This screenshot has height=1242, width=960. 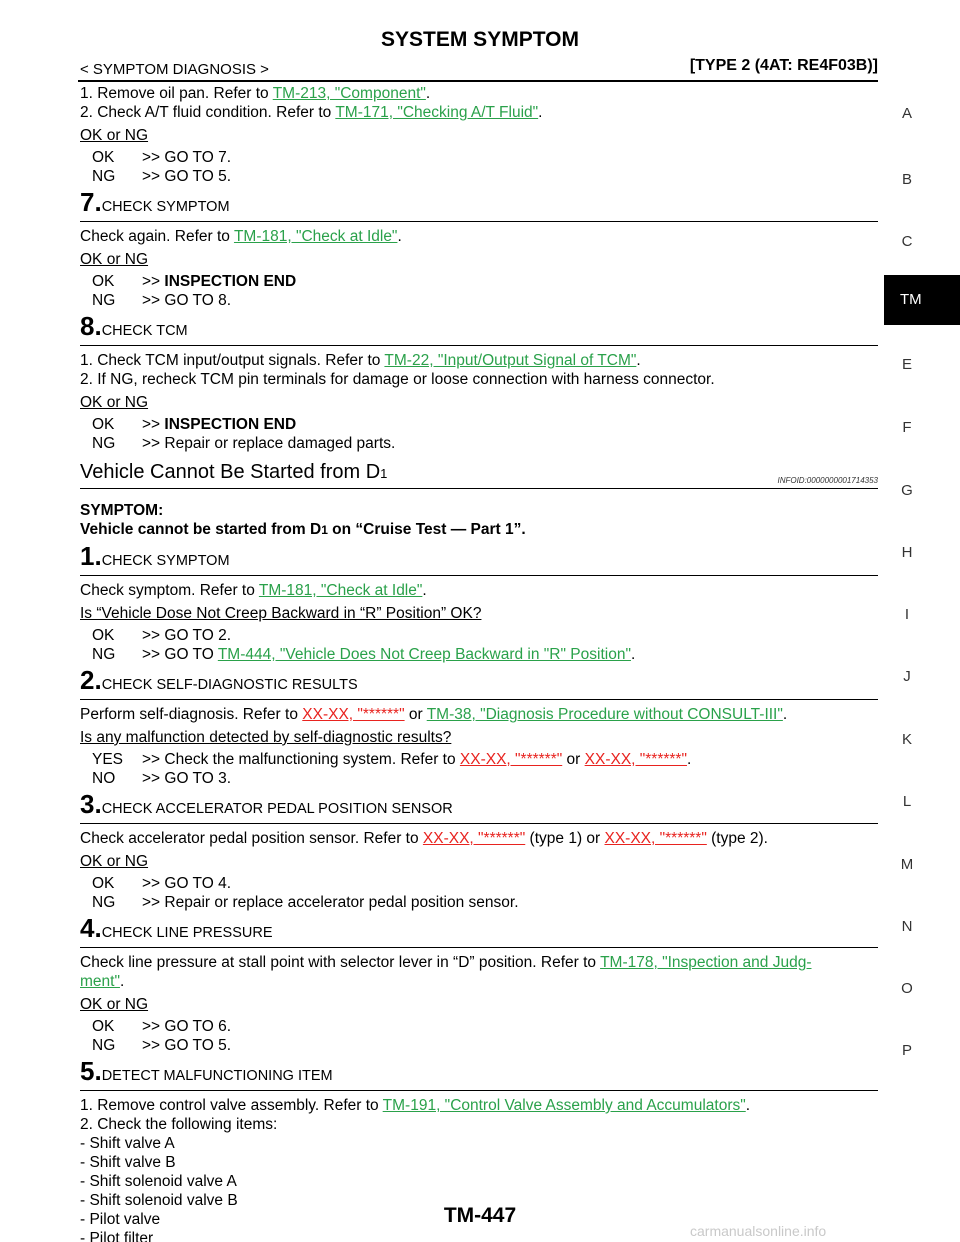 What do you see at coordinates (187, 933) in the screenshot?
I see `step-title: CHECK LINE PRESSURE` at bounding box center [187, 933].